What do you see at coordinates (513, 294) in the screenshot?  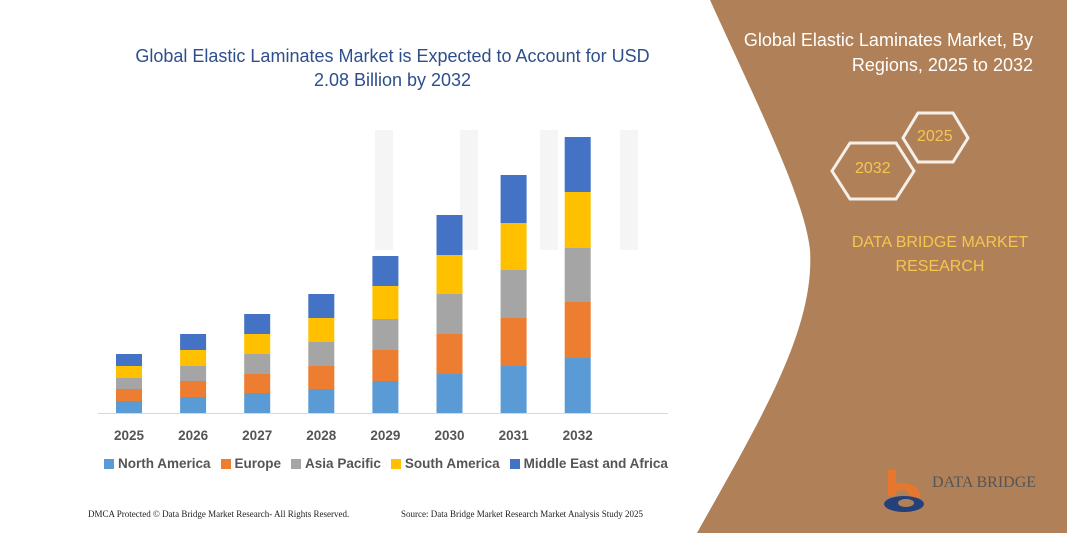 I see `bar-segment-2031-asia-pacific` at bounding box center [513, 294].